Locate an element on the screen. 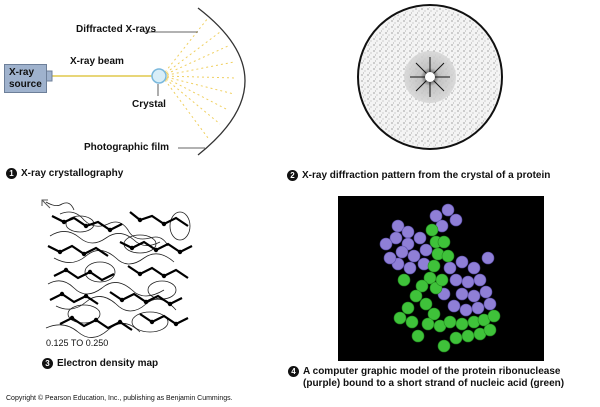 This screenshot has width=600, height=407. caption-xray-crystallography: 1 X-ray crystallography is located at coordinates (64, 173).